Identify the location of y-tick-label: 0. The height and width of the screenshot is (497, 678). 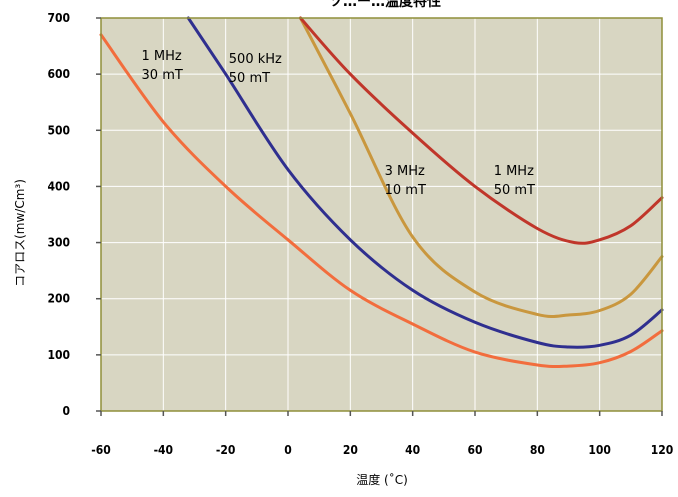
(66, 411).